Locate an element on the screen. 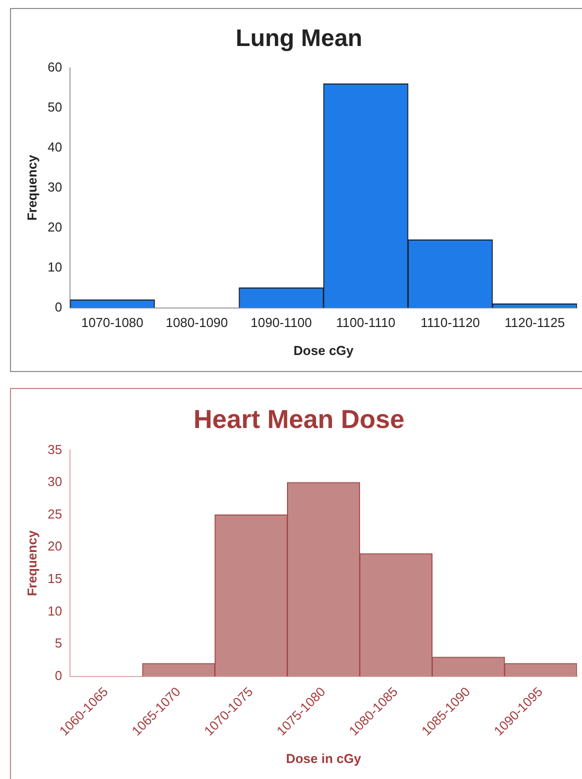 The image size is (582, 779). x-tick-label: 1100-1110 is located at coordinates (366, 322).